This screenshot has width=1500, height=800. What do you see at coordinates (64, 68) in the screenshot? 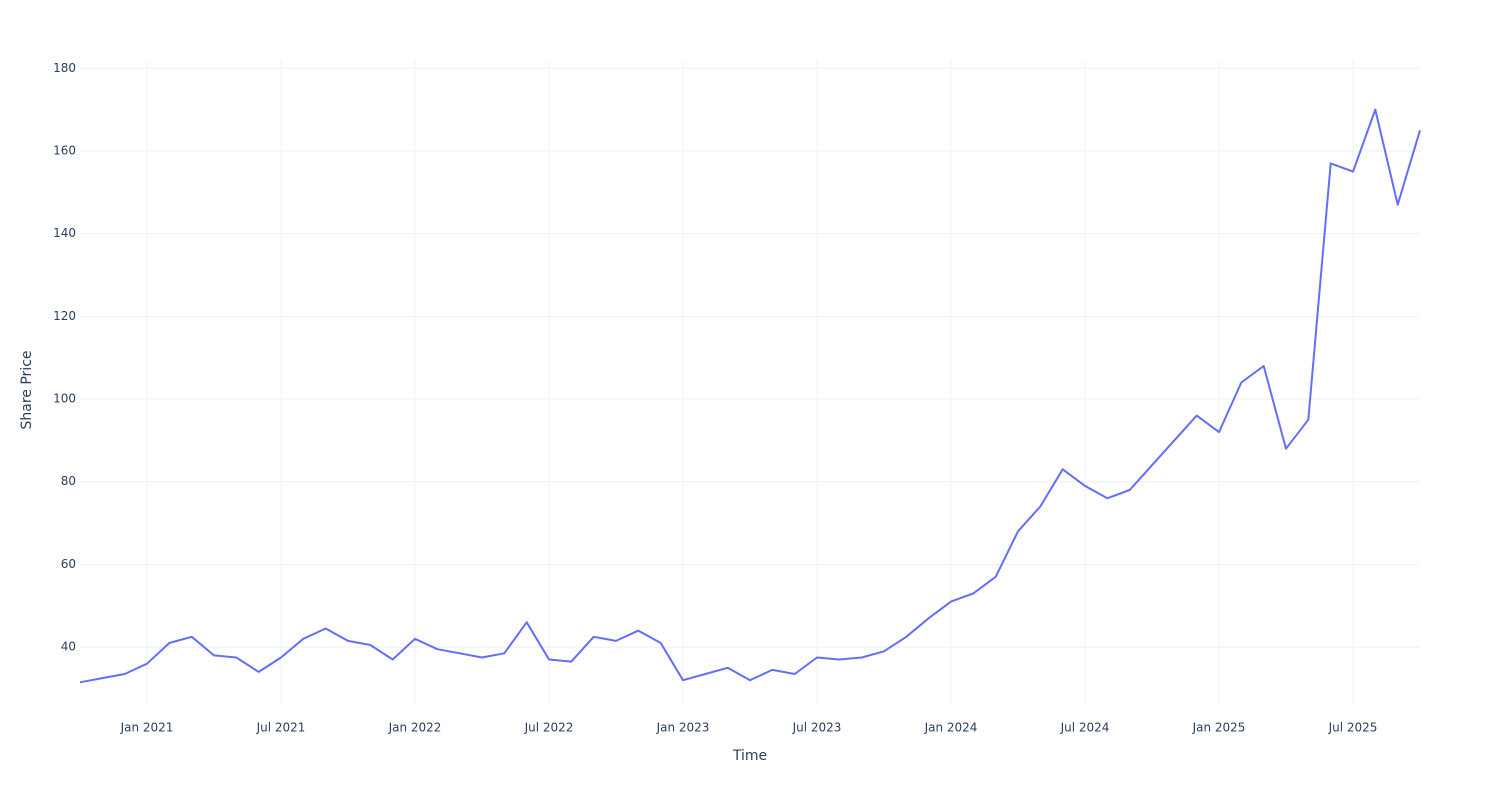
I see `y-tick-label: 180` at bounding box center [64, 68].